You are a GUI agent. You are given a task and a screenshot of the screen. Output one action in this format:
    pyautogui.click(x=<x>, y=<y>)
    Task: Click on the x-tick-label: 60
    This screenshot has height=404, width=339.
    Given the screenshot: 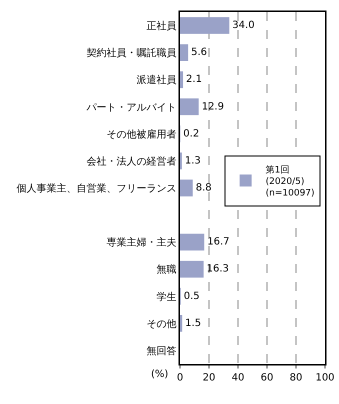 What is the action you would take?
    pyautogui.click(x=267, y=378)
    